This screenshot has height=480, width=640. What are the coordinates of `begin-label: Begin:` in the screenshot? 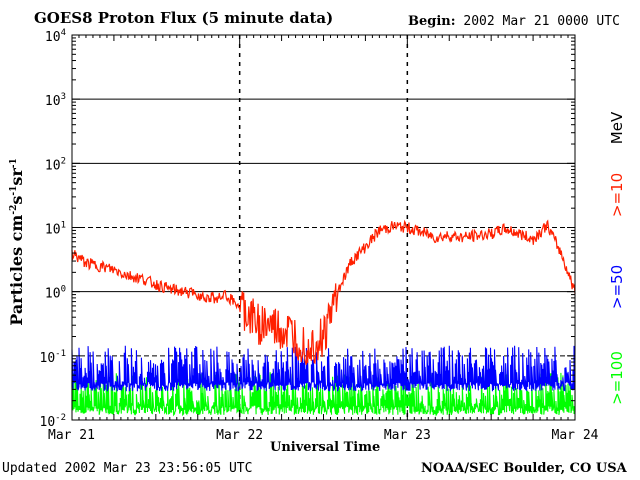 It's located at (432, 21).